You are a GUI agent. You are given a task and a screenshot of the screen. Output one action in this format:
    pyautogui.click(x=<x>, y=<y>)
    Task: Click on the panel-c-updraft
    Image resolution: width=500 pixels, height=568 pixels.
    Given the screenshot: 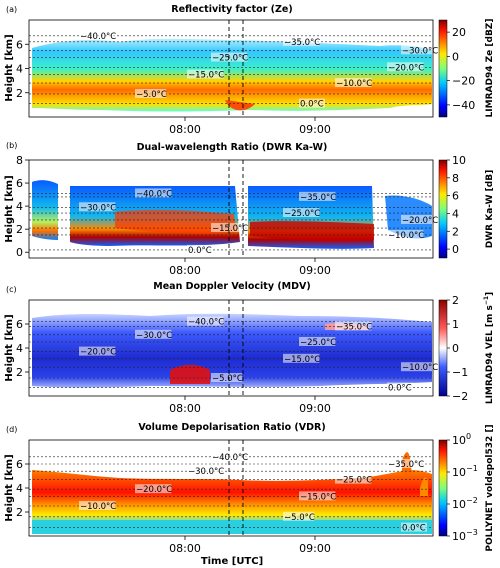 What is the action you would take?
    pyautogui.click(x=190, y=374)
    